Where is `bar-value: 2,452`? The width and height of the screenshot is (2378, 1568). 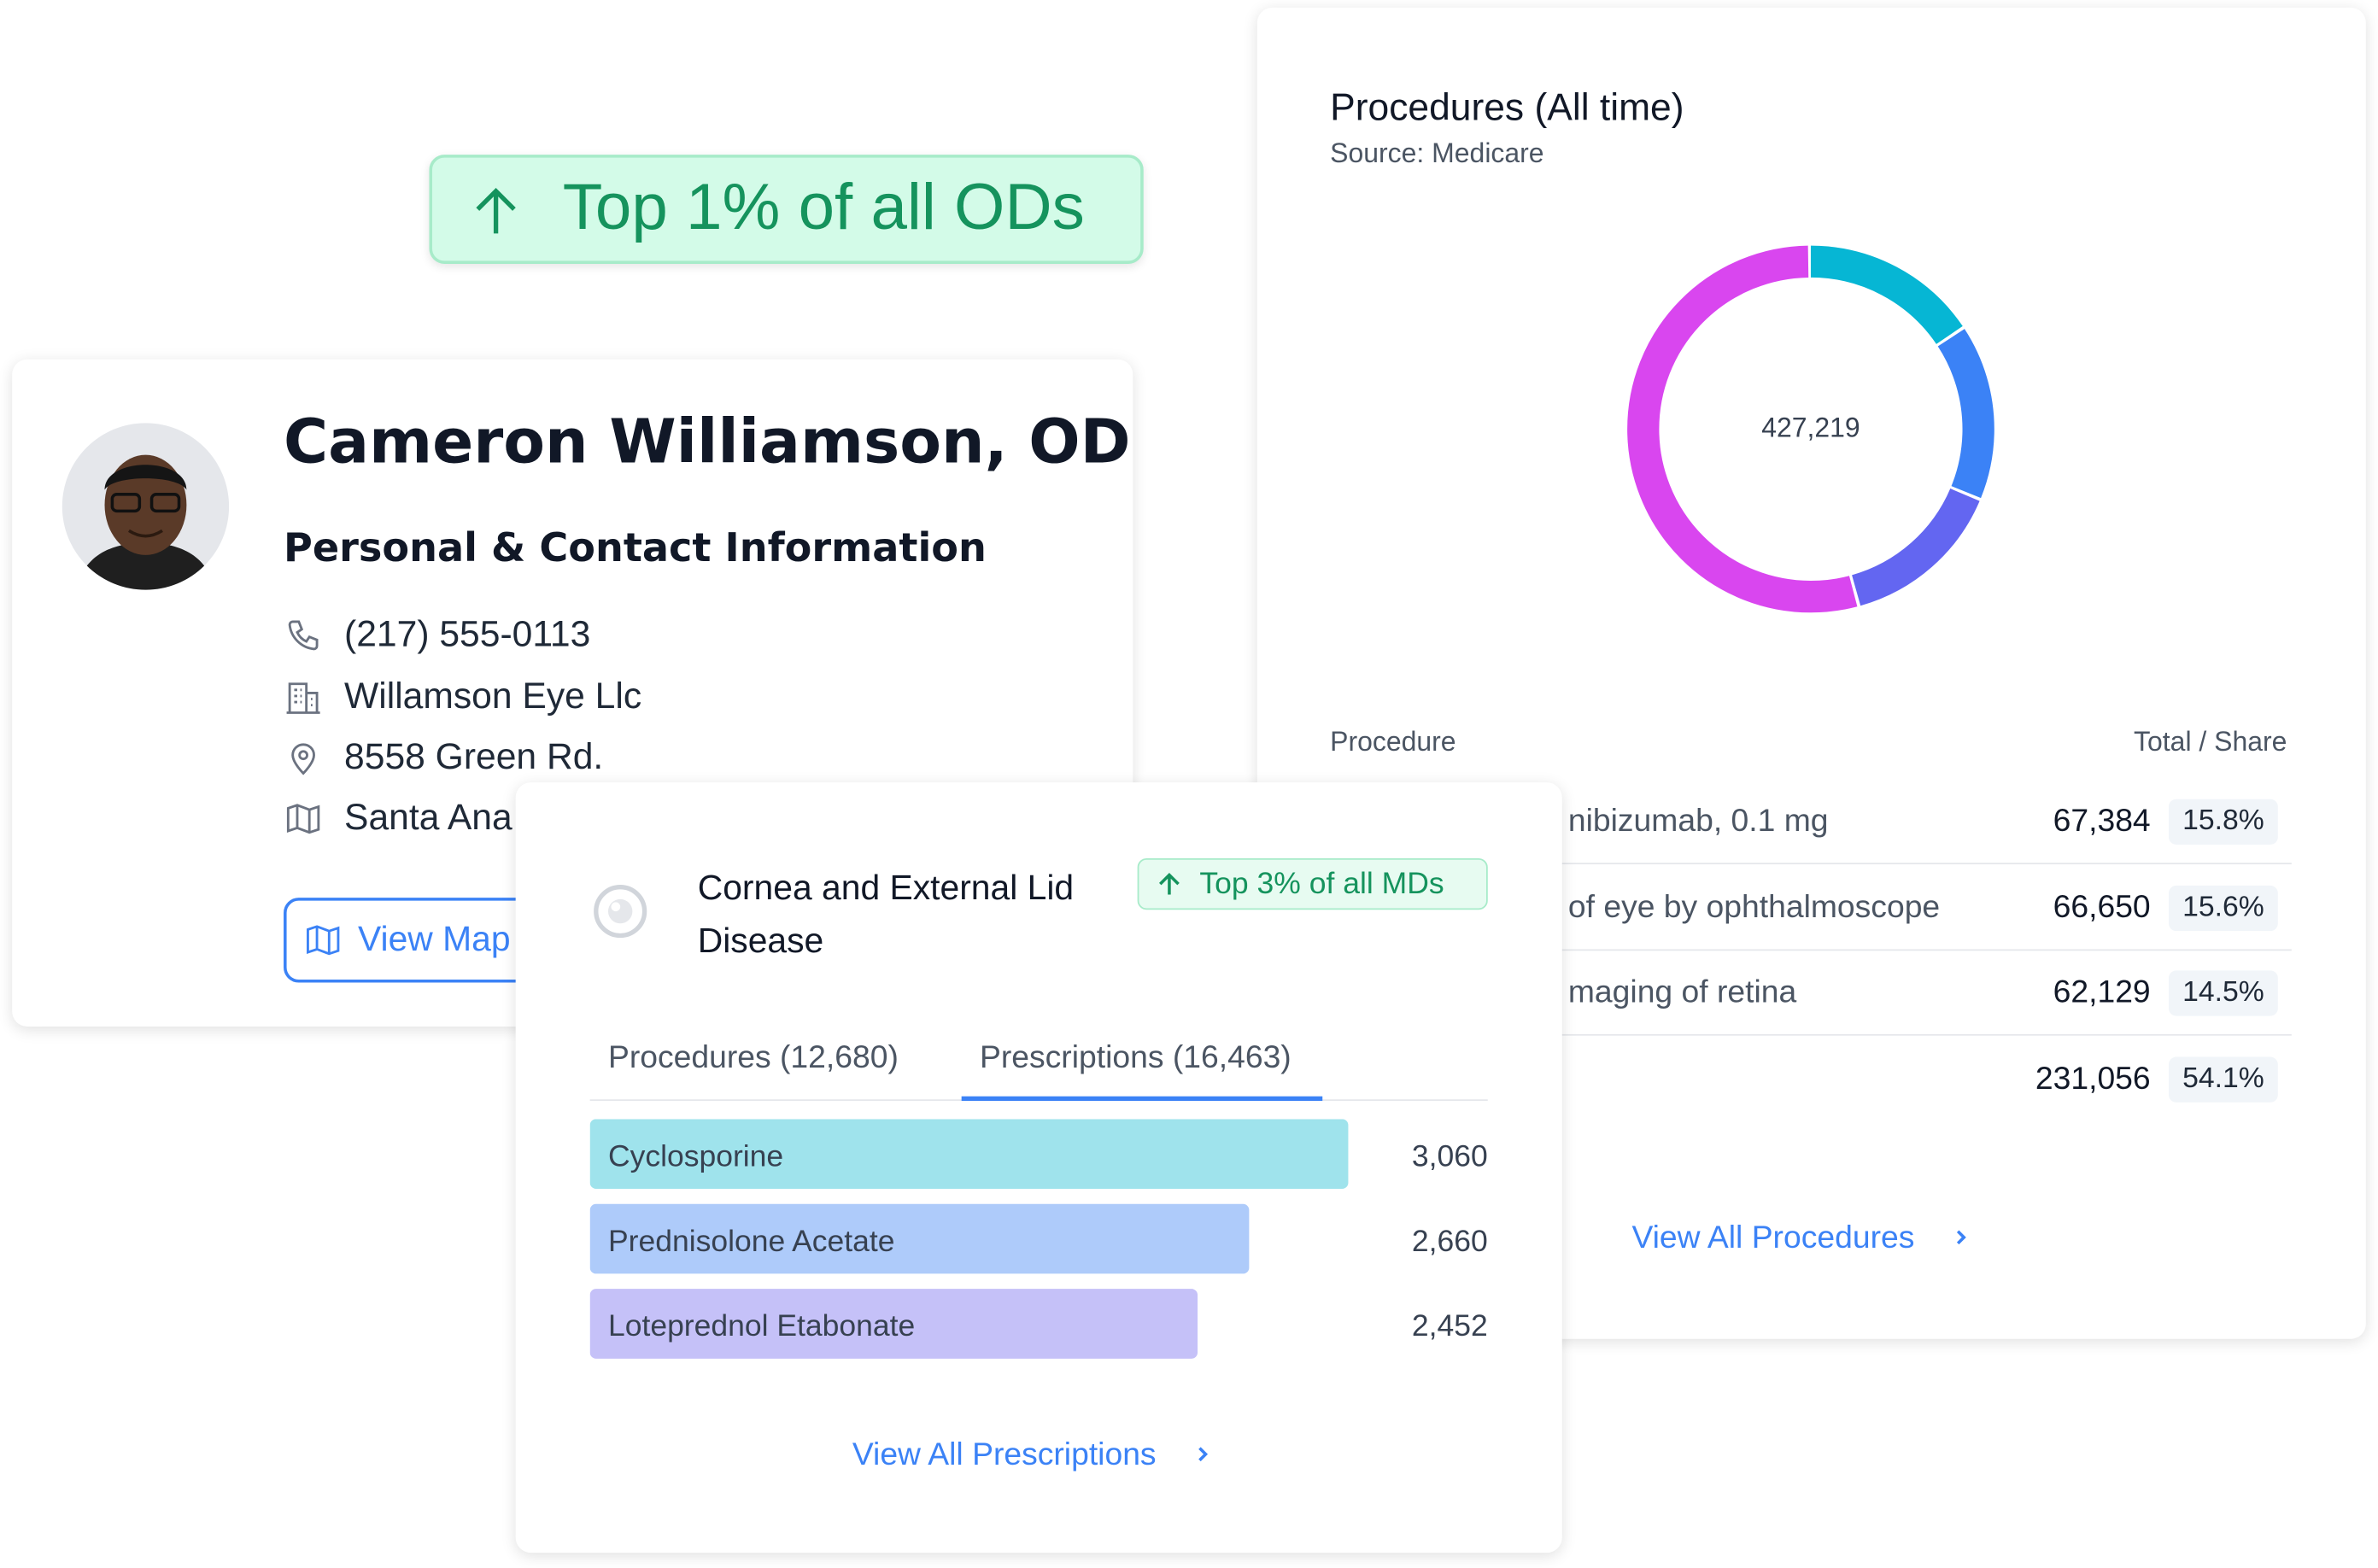 bar-value: 2,452 is located at coordinates (1450, 1325).